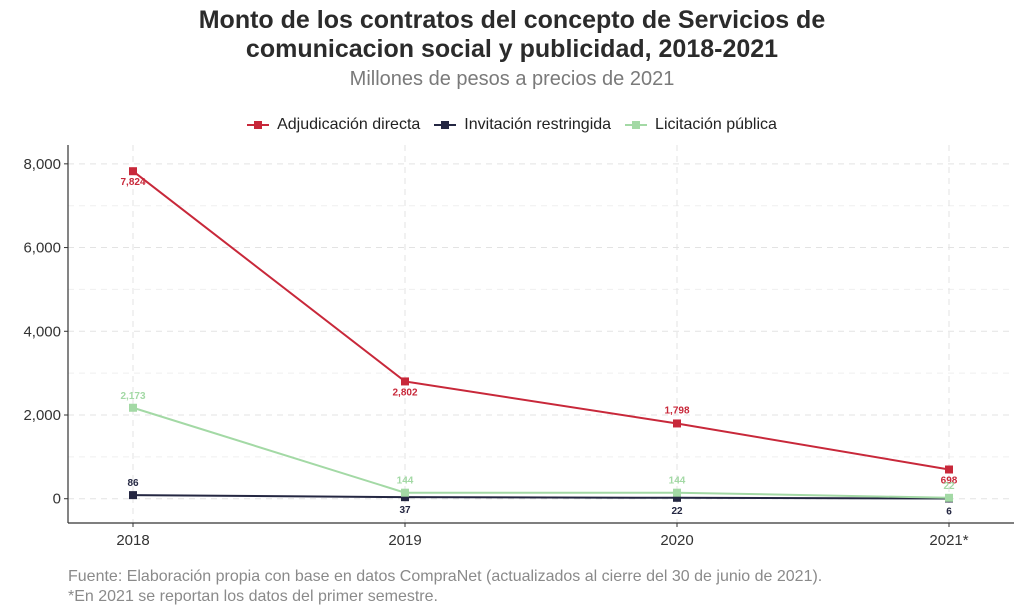  What do you see at coordinates (949, 486) in the screenshot?
I see `data-label-licitacion: 22` at bounding box center [949, 486].